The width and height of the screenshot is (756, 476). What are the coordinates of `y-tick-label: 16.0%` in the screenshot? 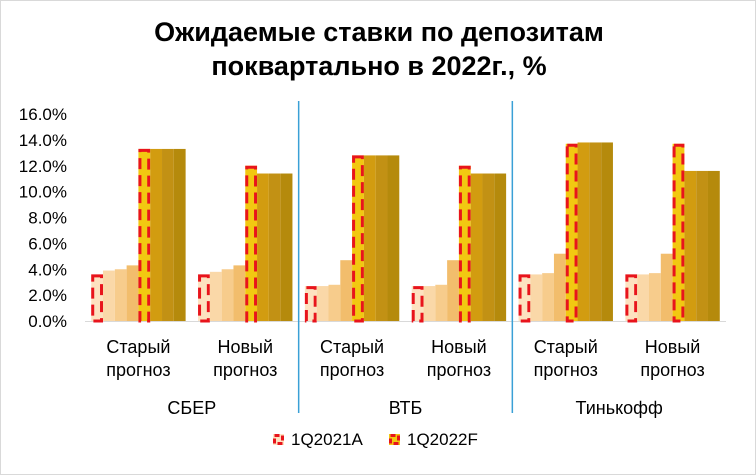 It's located at (43, 114).